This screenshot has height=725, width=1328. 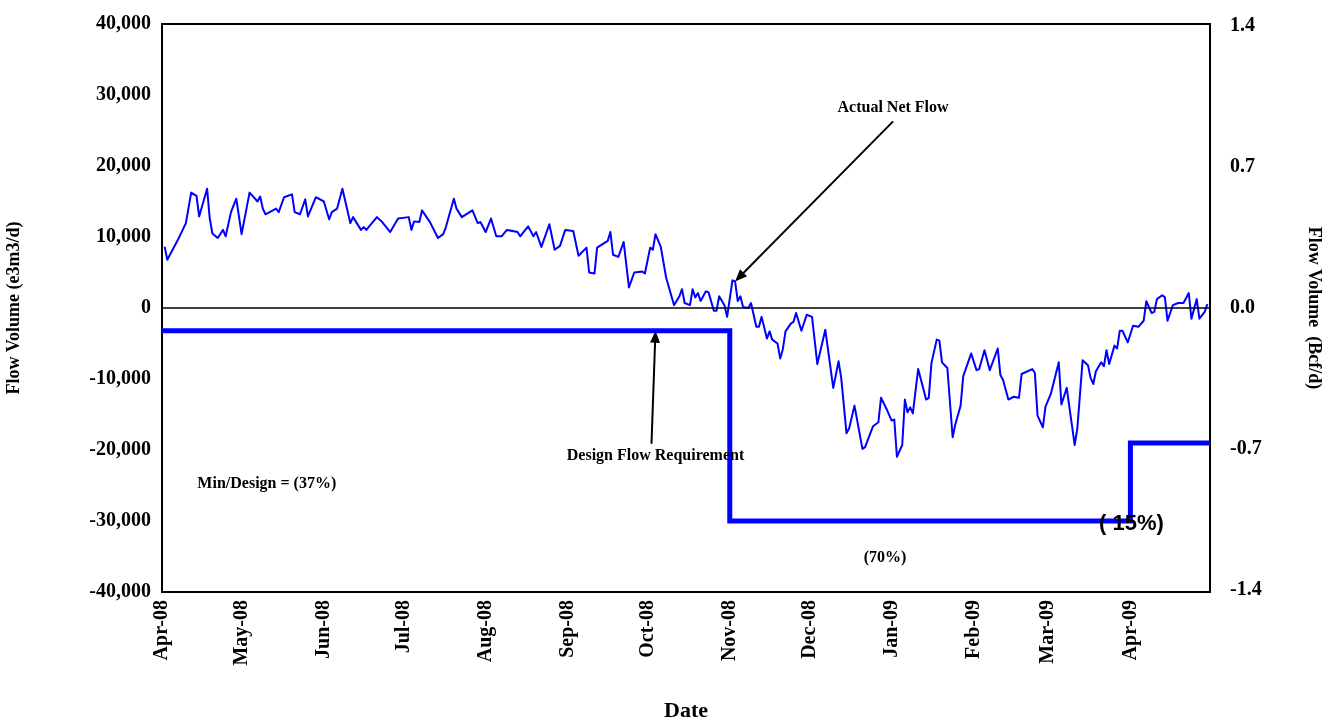 I want to click on y-tick-label: -20,000, so click(x=120, y=448).